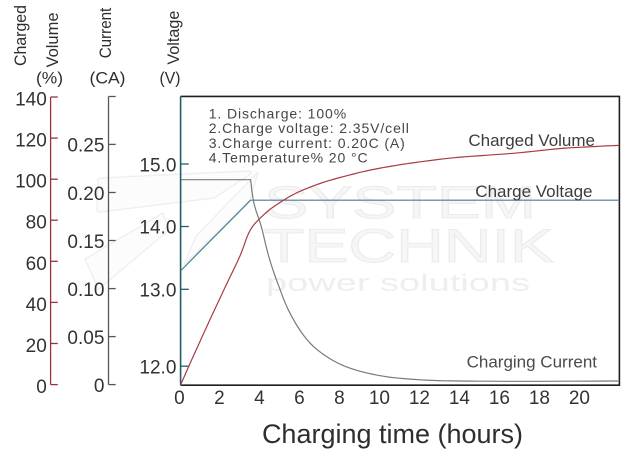 The width and height of the screenshot is (636, 461). Describe the element at coordinates (157, 290) in the screenshot. I see `svg-text: 13.0` at that location.